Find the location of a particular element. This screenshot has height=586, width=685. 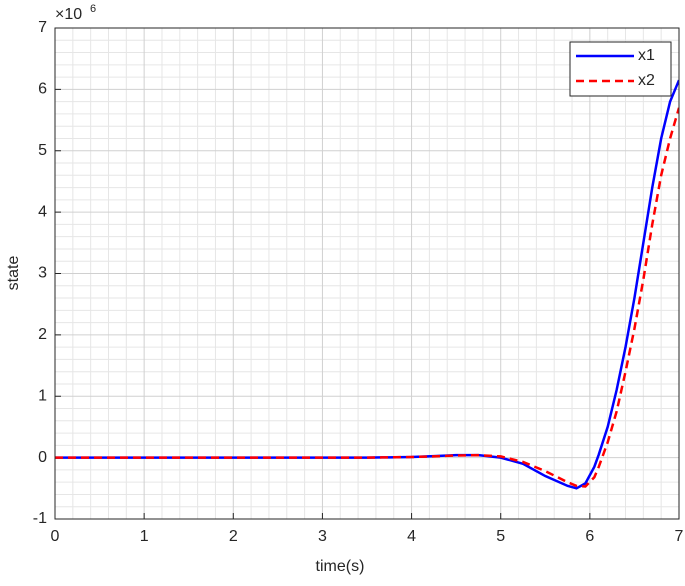

x-tick-label: 0 is located at coordinates (55, 536).